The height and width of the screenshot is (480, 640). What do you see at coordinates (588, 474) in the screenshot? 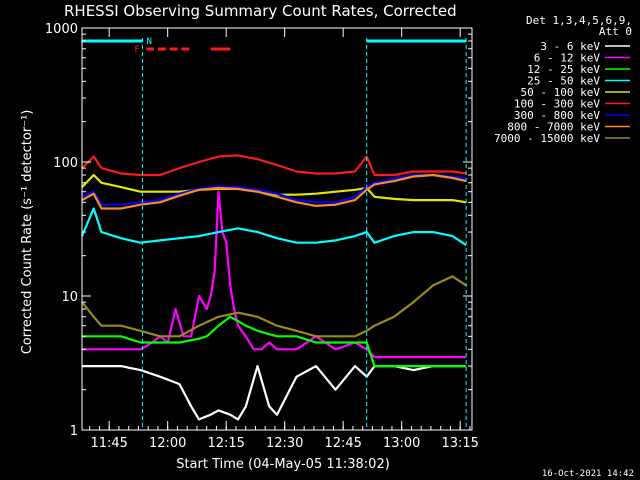
I see `footer-timestamp: 16-Oct-2021 14:42` at bounding box center [588, 474].